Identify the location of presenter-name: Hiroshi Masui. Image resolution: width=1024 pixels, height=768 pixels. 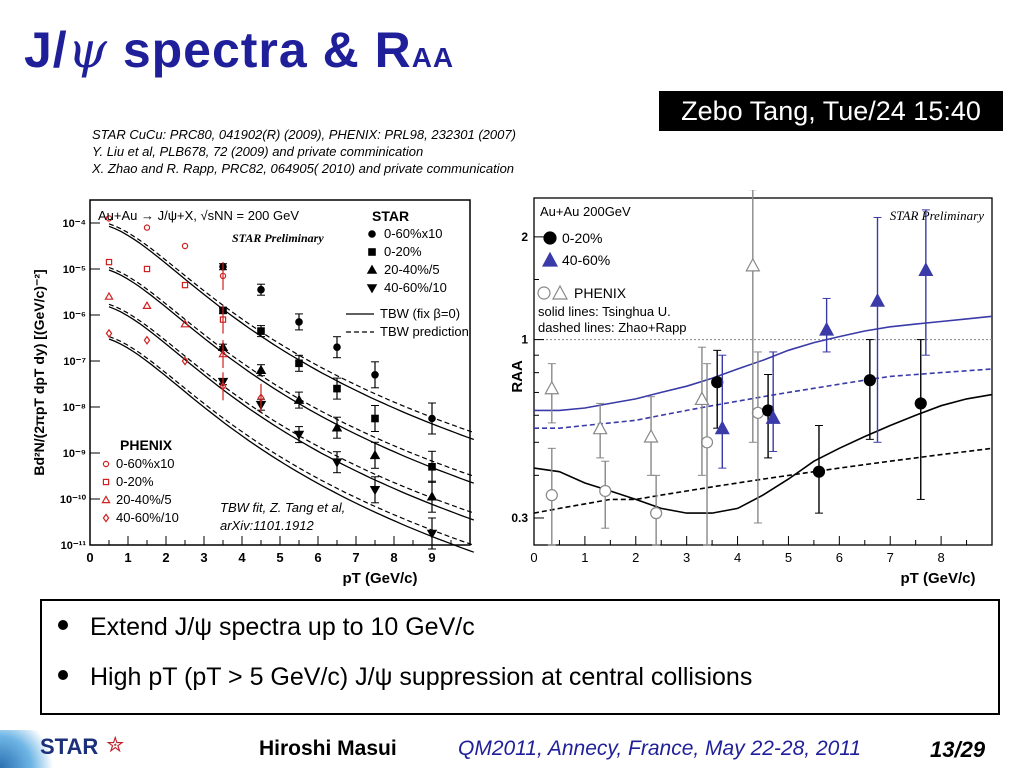
(328, 748).